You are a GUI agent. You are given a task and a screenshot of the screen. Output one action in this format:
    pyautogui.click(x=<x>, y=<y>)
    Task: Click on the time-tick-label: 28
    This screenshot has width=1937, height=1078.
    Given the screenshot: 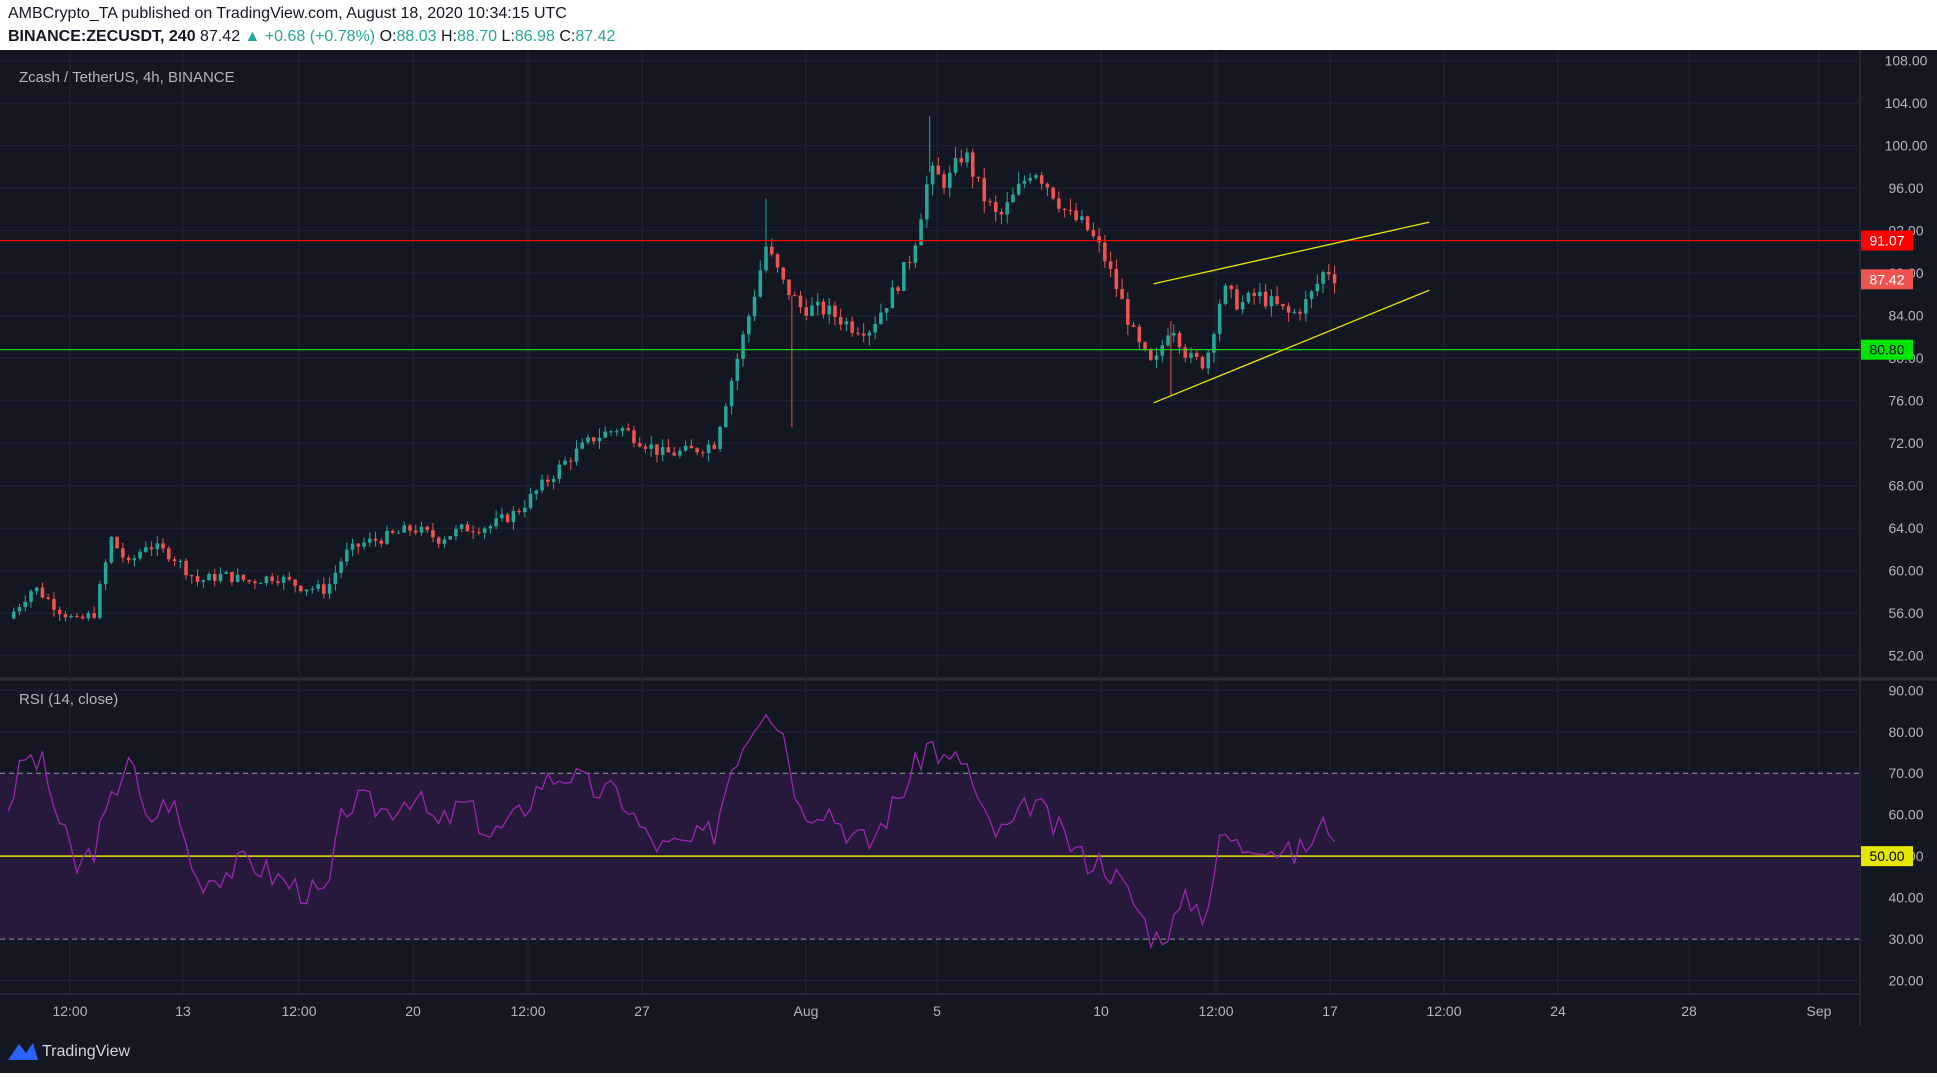 What is the action you would take?
    pyautogui.click(x=1689, y=1011)
    